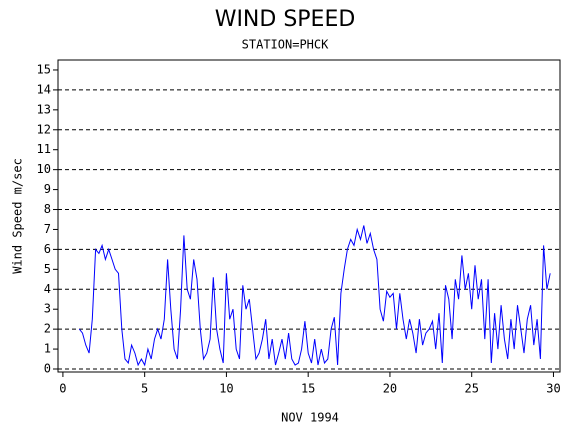  I want to click on y-tick-label: 0, so click(47, 369).